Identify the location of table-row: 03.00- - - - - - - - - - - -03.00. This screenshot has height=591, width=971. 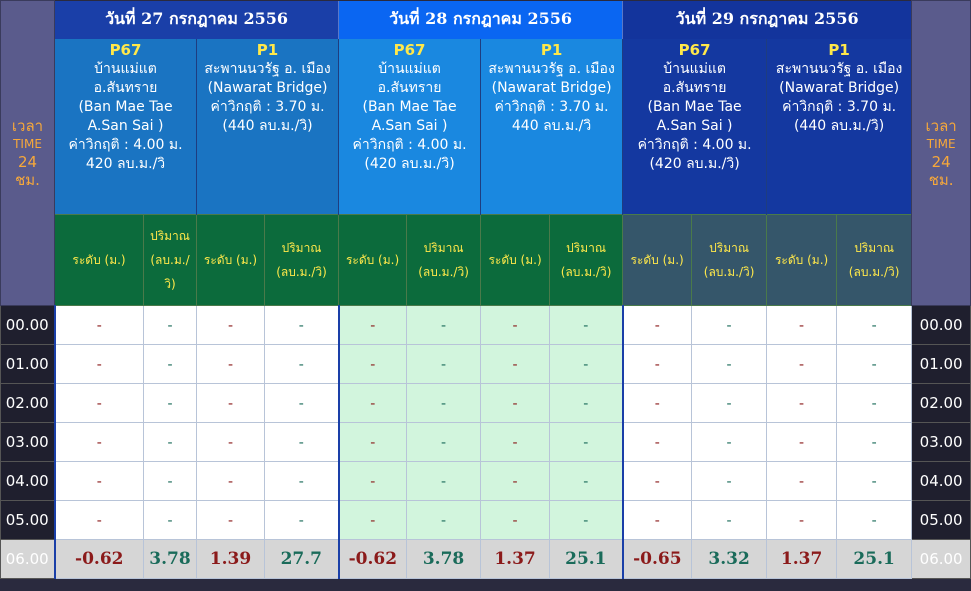
(485, 442).